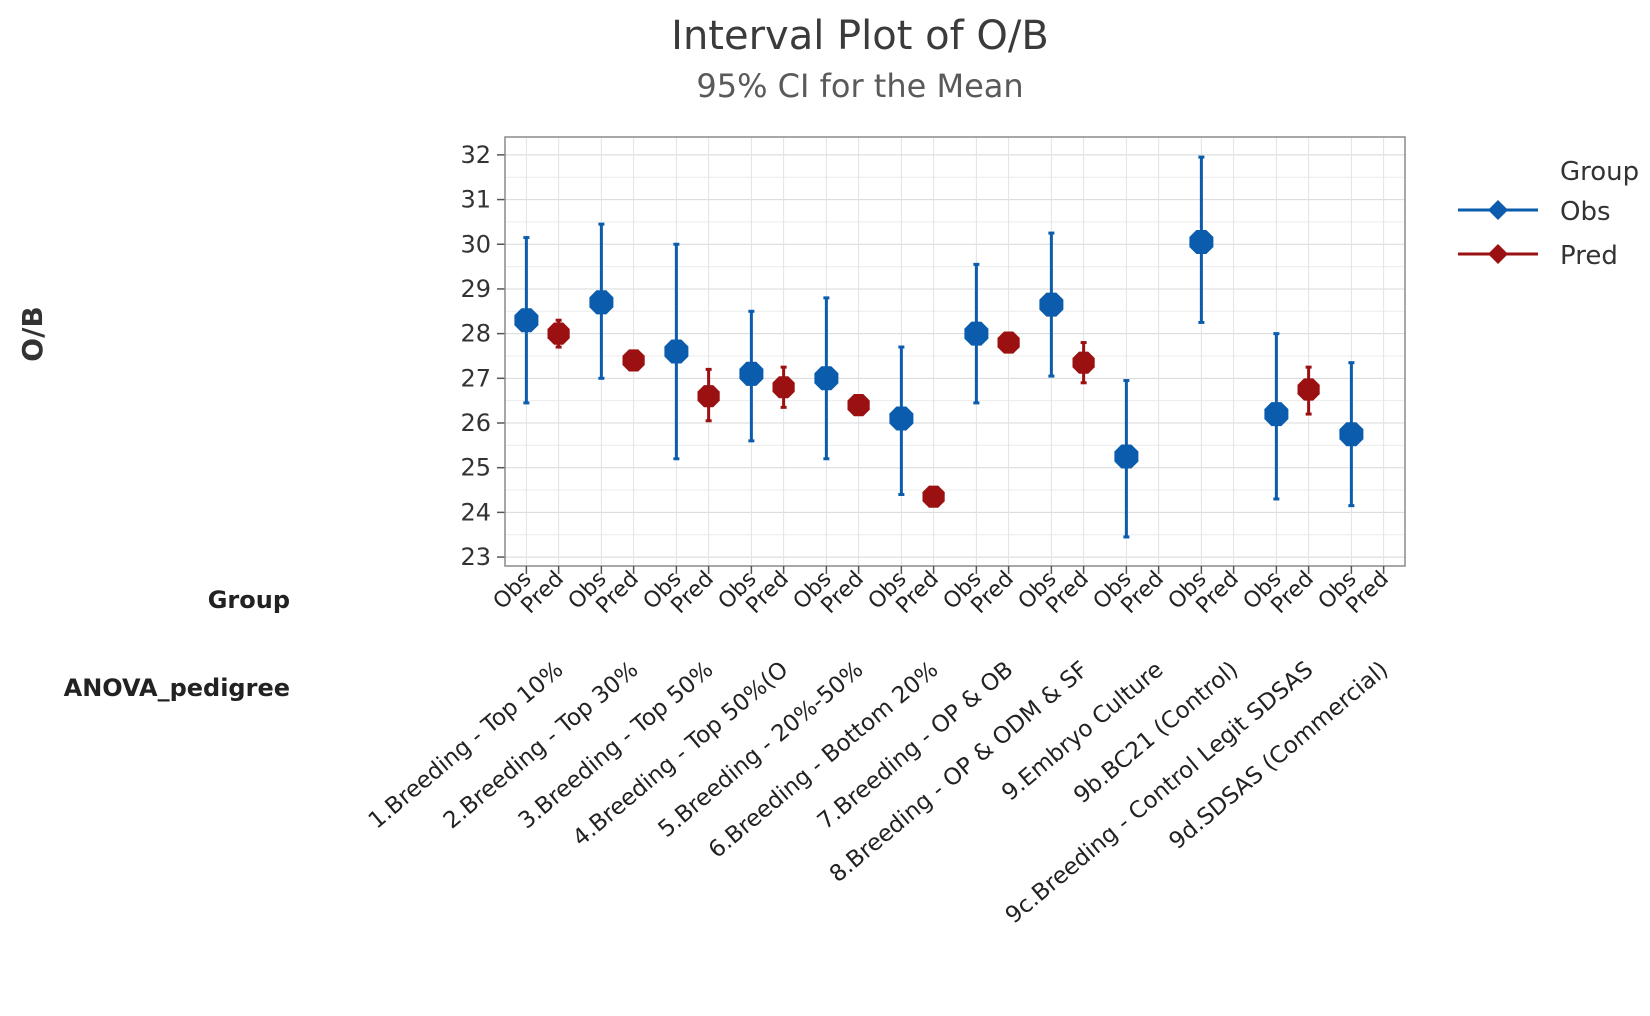  I want to click on y-tick-label: 26, so click(475, 423).